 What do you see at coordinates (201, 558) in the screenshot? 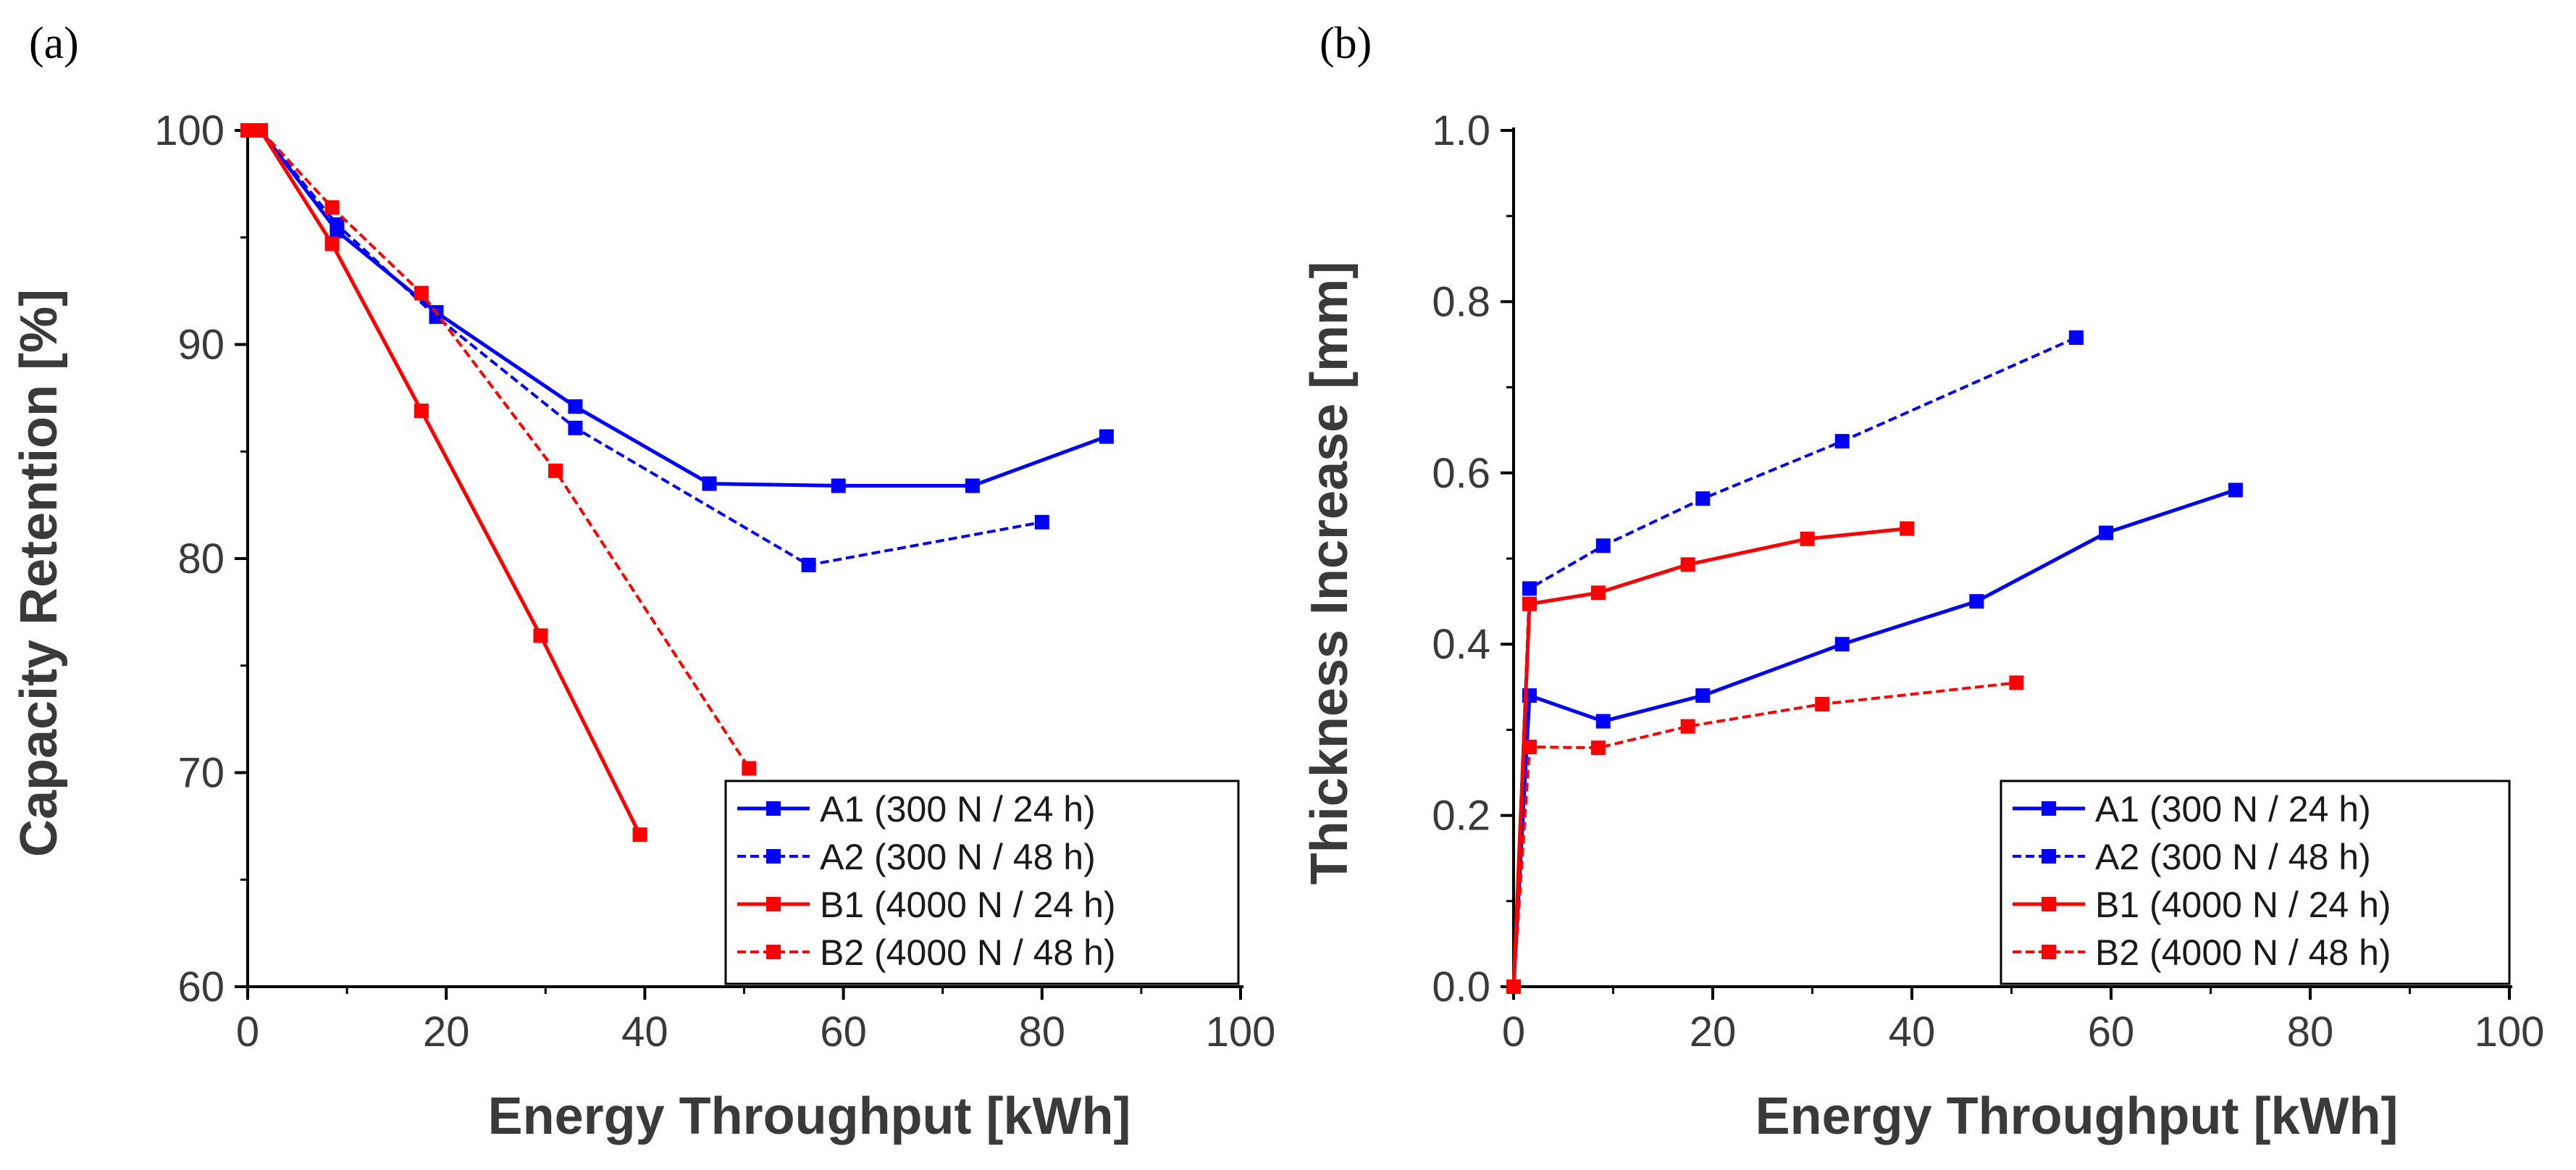
I see `y-tick-label: 80` at bounding box center [201, 558].